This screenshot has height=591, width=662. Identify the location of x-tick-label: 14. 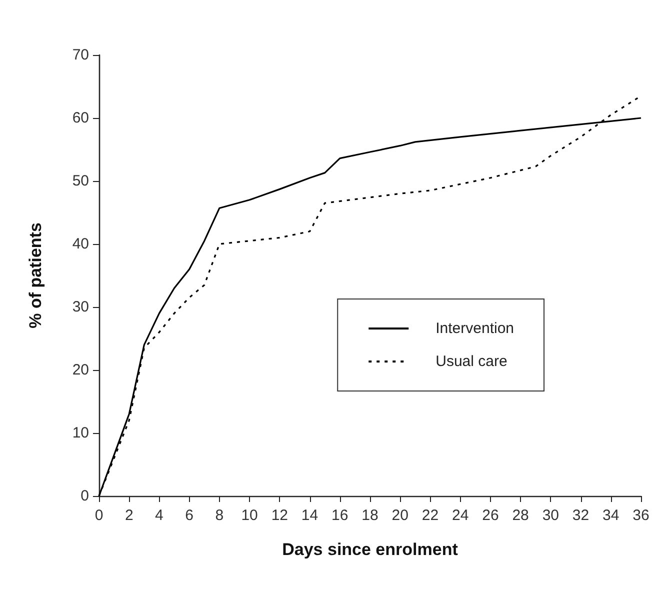
(309, 515).